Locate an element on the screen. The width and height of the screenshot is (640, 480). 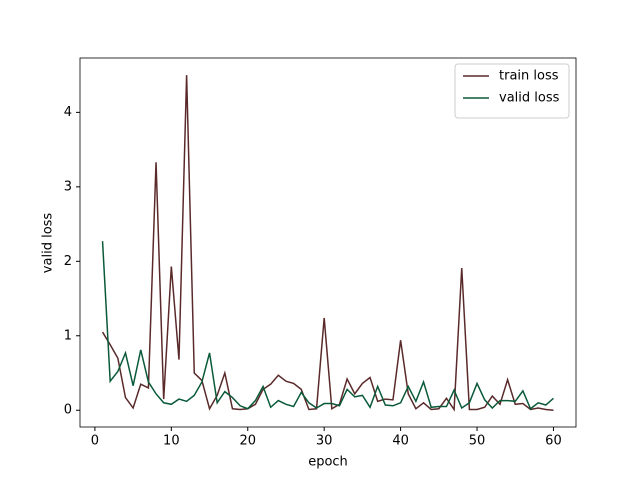
y-tick-label: 2 is located at coordinates (68, 261).